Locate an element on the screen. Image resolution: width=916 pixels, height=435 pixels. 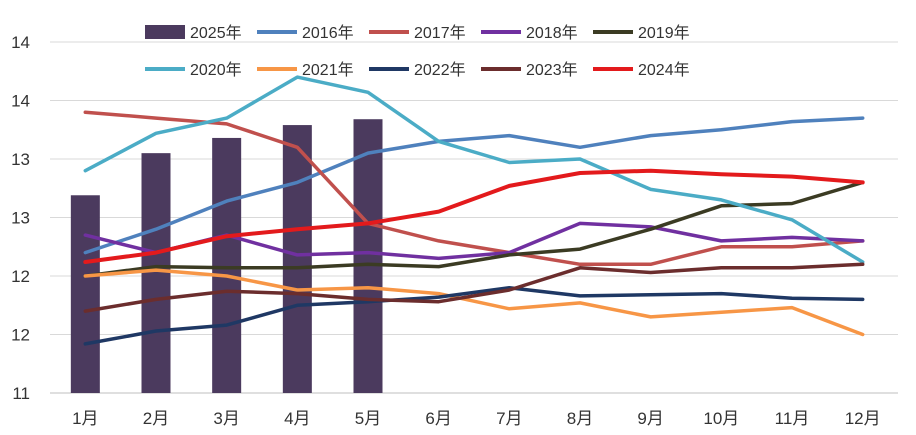
x-tick-label: 1月 is located at coordinates (85, 418).